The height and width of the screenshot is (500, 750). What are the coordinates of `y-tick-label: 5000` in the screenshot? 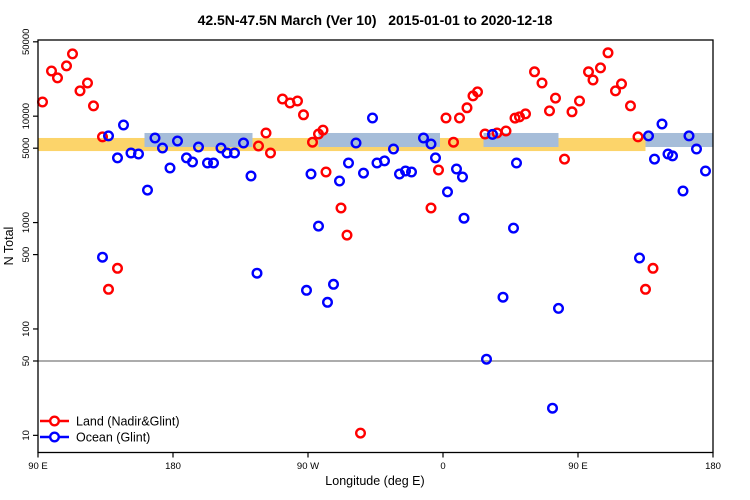 It's located at (26, 148).